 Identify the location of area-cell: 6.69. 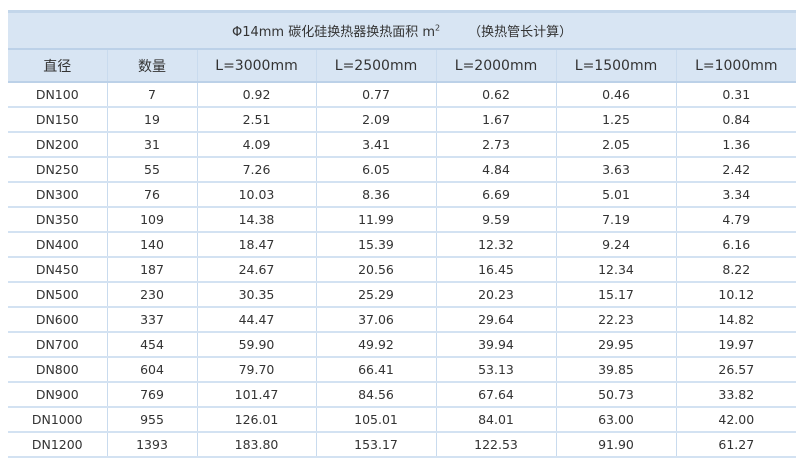
(496, 194).